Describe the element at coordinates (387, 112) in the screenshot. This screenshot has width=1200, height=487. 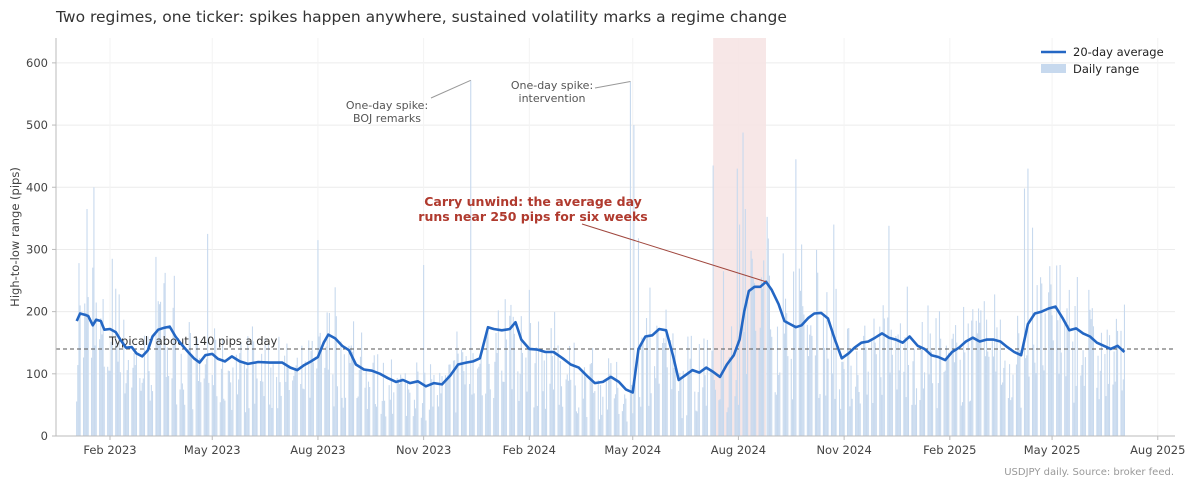
I see `annotation-boj-remarks: One-day spike: BOJ remarks` at that location.